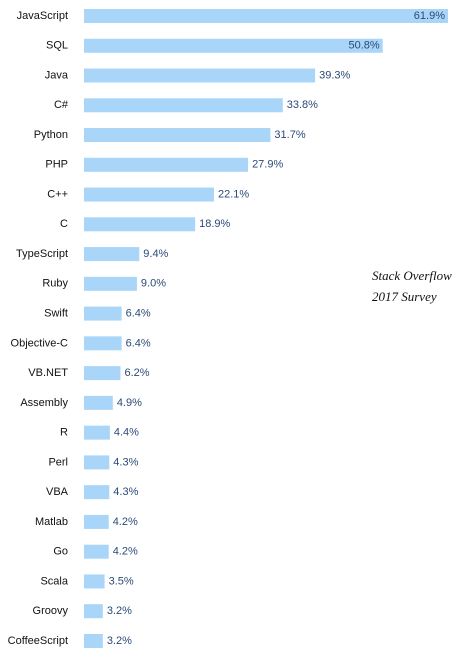 Image resolution: width=474 pixels, height=651 pixels. Describe the element at coordinates (57, 75) in the screenshot. I see `category-label: Java` at that location.